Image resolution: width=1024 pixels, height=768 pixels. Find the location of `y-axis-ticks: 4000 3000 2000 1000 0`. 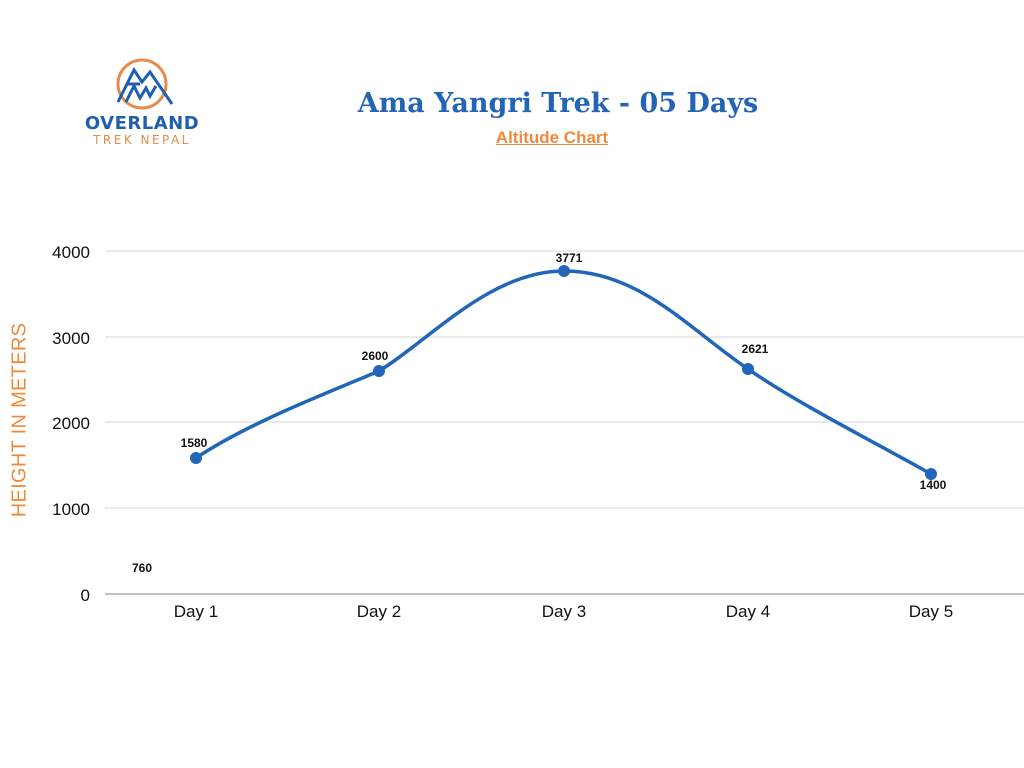

y-axis-ticks: 4000 3000 2000 1000 0 is located at coordinates (71, 424).